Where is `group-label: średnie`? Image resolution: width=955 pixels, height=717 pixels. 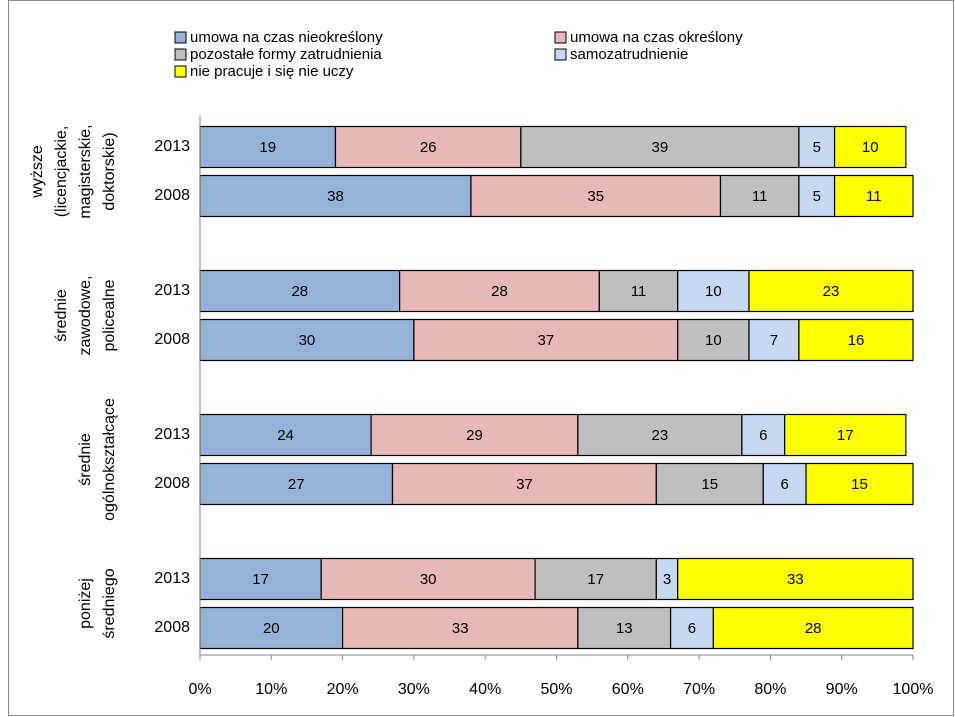 group-label: średnie is located at coordinates (85, 459).